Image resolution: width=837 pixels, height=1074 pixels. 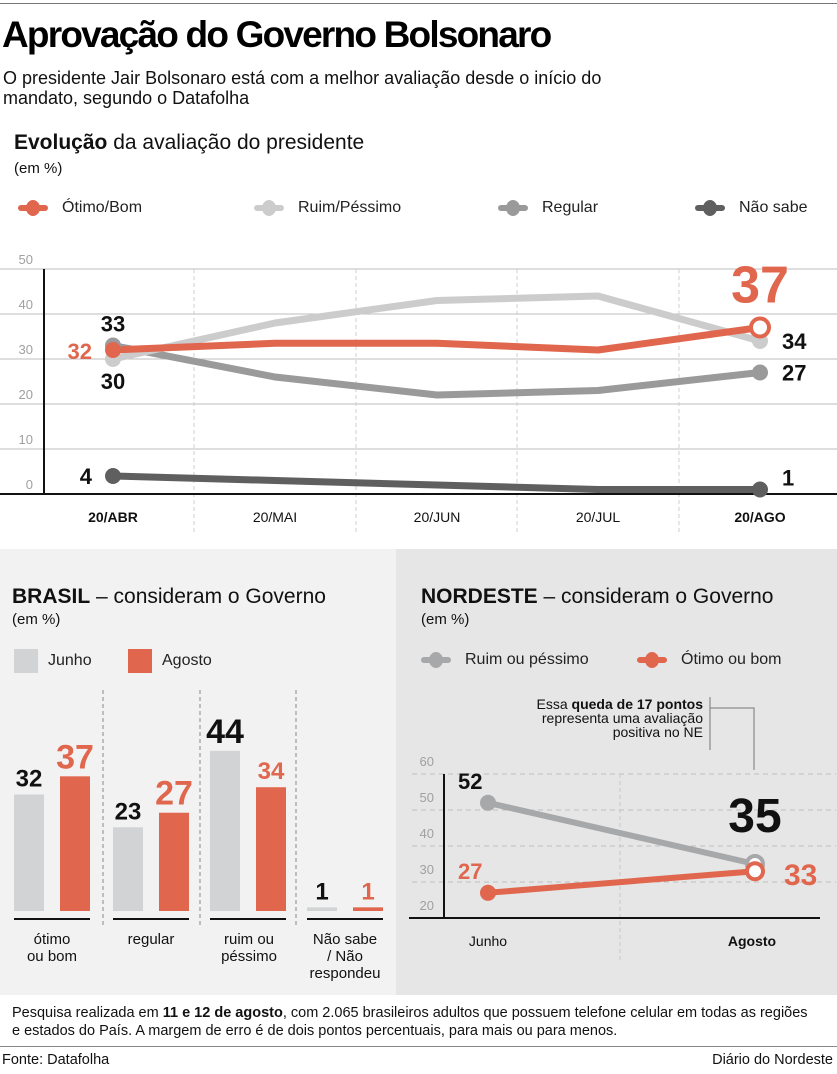 I want to click on brasil-title-bold: BRASIL, so click(x=51, y=596).